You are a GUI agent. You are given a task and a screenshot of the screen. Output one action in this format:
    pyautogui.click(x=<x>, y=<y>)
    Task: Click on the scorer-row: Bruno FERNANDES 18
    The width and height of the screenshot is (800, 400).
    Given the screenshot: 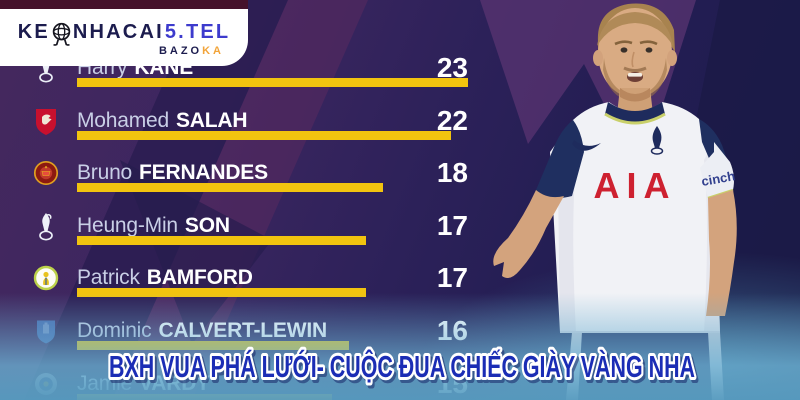 What is the action you would take?
    pyautogui.click(x=248, y=173)
    